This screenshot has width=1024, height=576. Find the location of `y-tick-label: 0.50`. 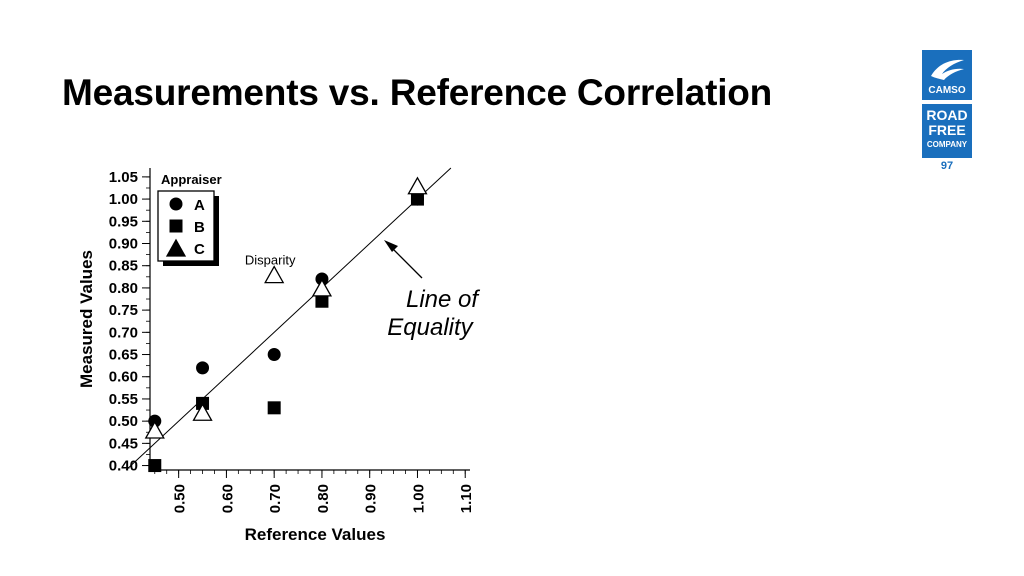

y-tick-label: 0.50 is located at coordinates (123, 421).